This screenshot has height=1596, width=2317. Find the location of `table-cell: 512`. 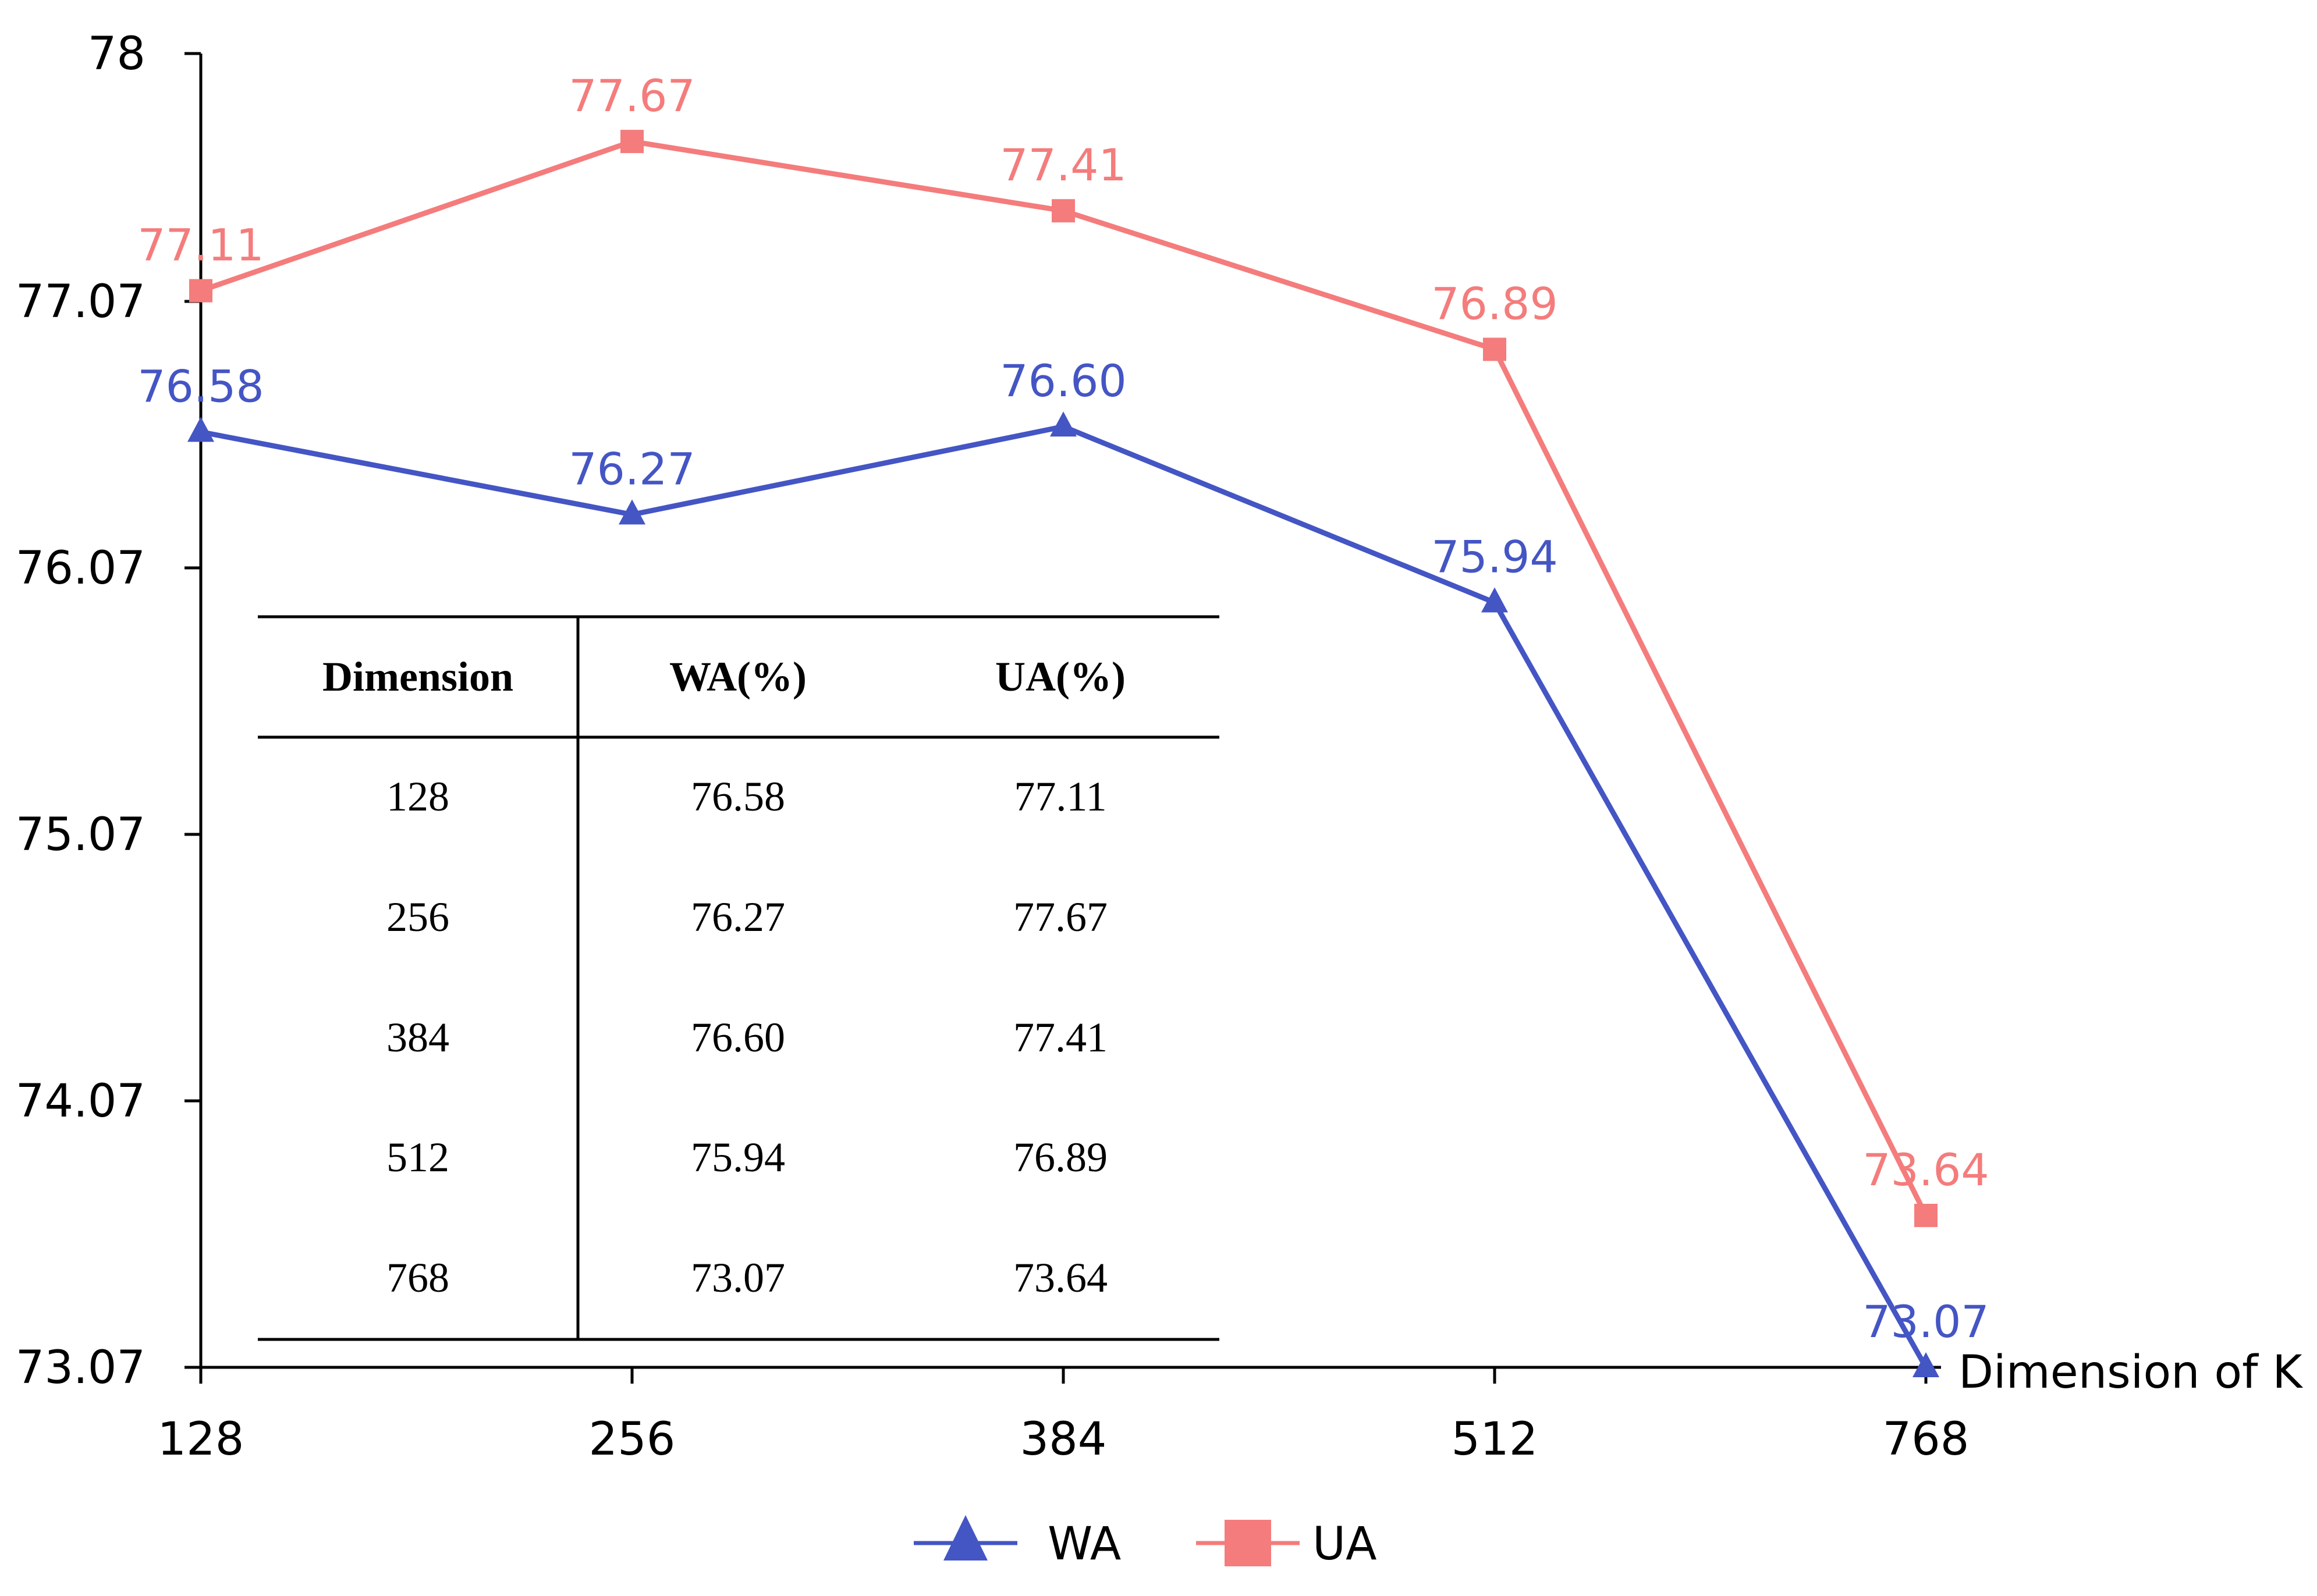

table-cell: 512 is located at coordinates (417, 1157).